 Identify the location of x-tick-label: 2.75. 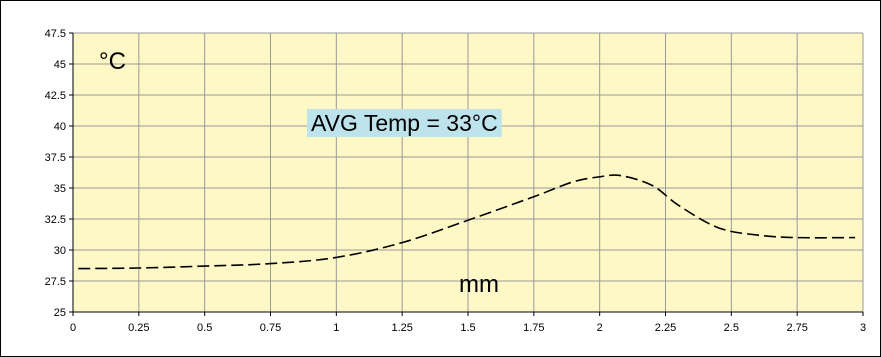
(796, 328).